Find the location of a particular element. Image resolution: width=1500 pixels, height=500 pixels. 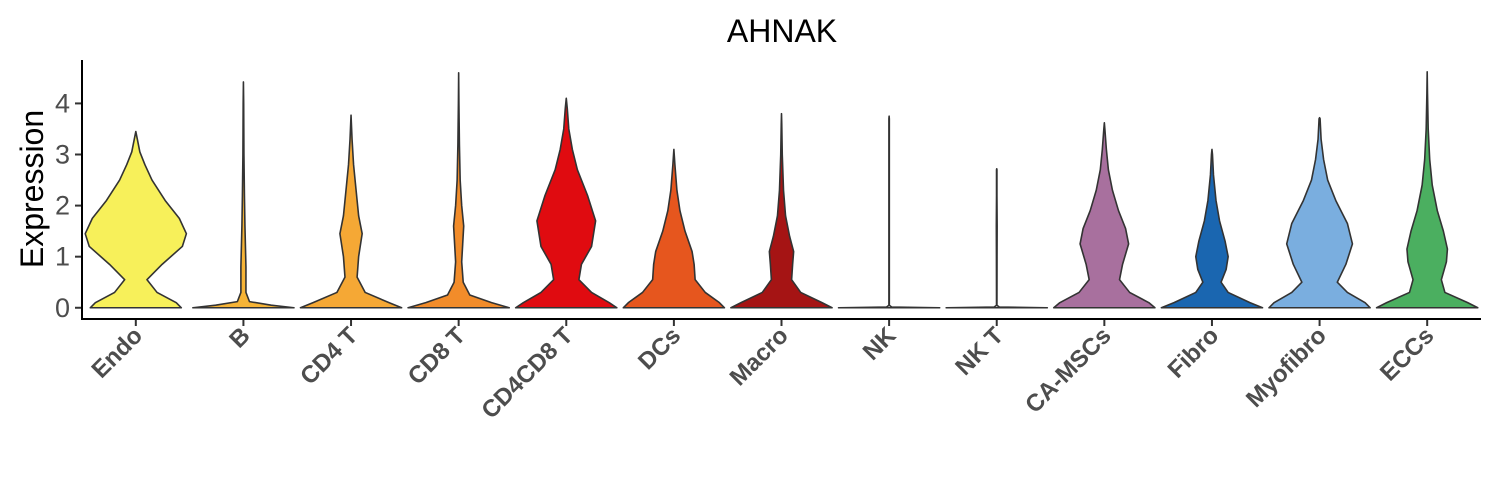

violin-macro is located at coordinates (781, 210).